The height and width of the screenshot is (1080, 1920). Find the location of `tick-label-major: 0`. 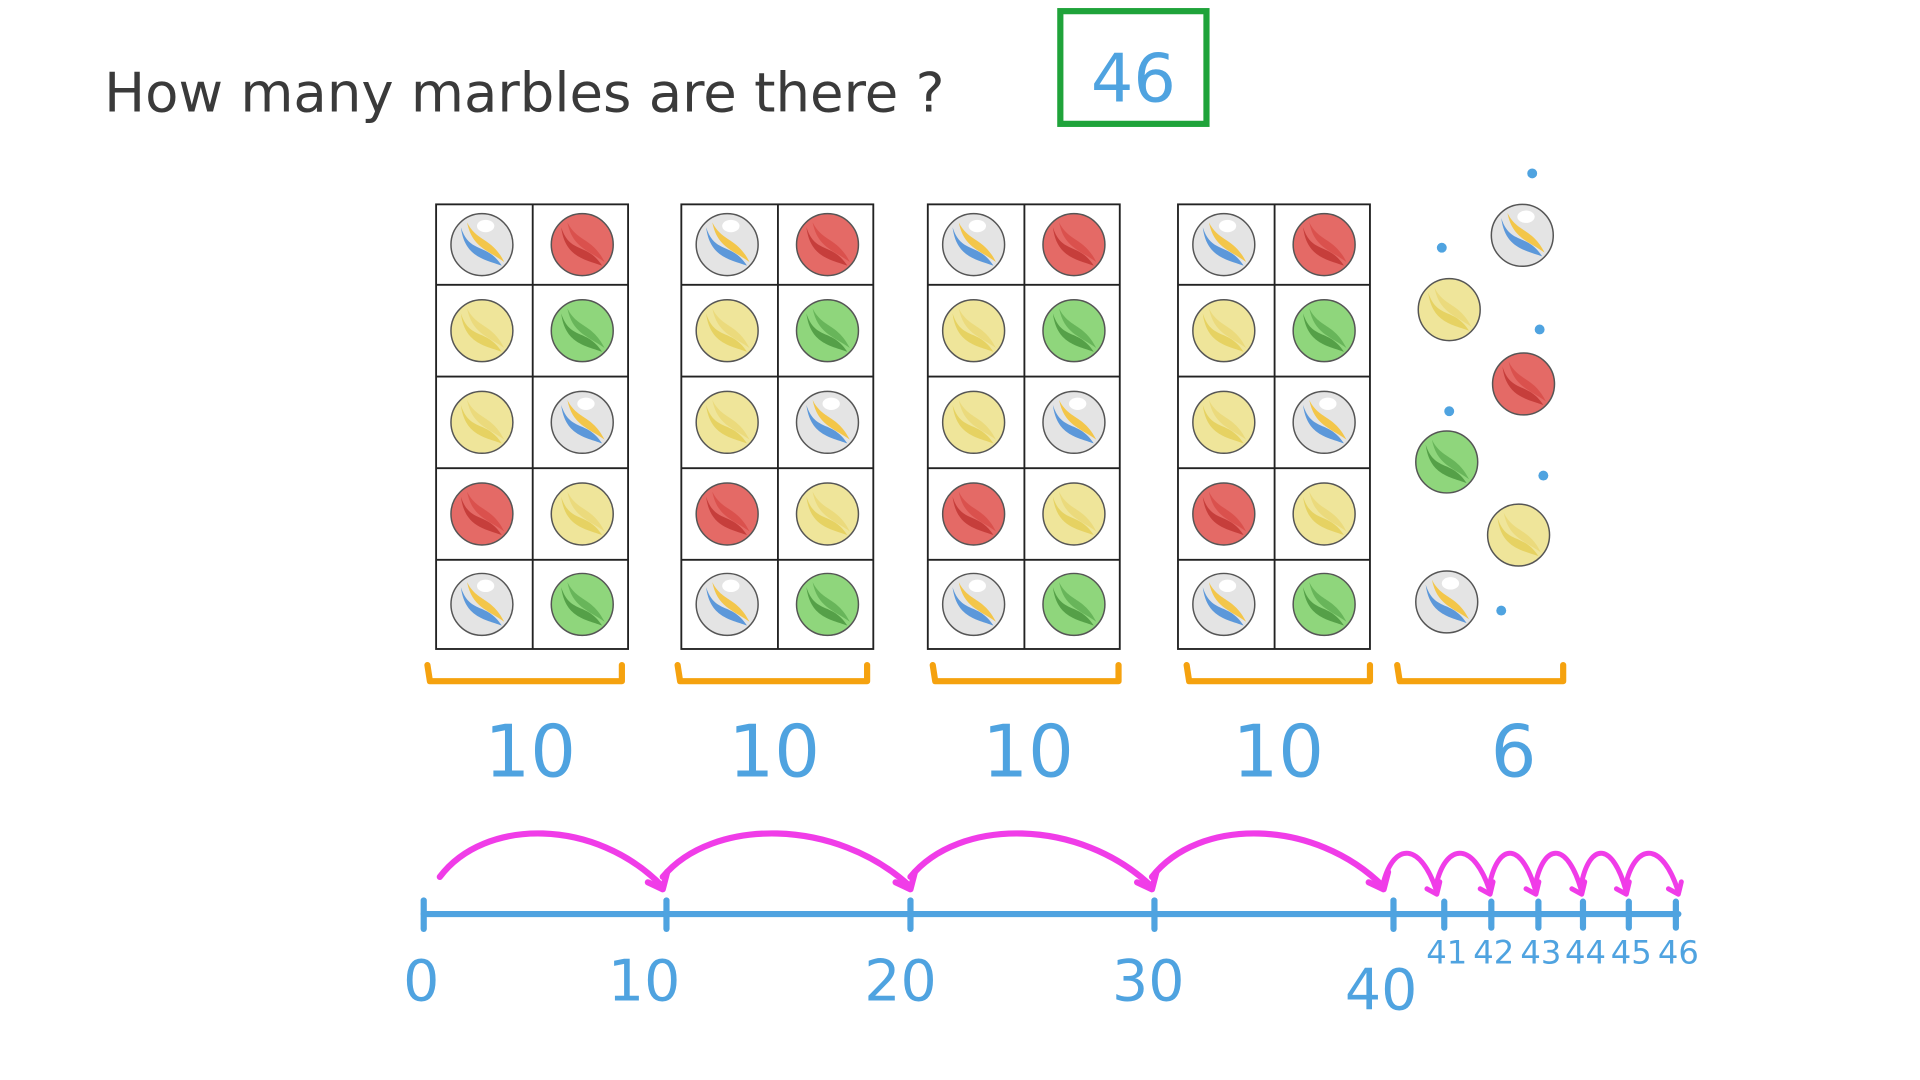

tick-label-major: 0 is located at coordinates (421, 982).